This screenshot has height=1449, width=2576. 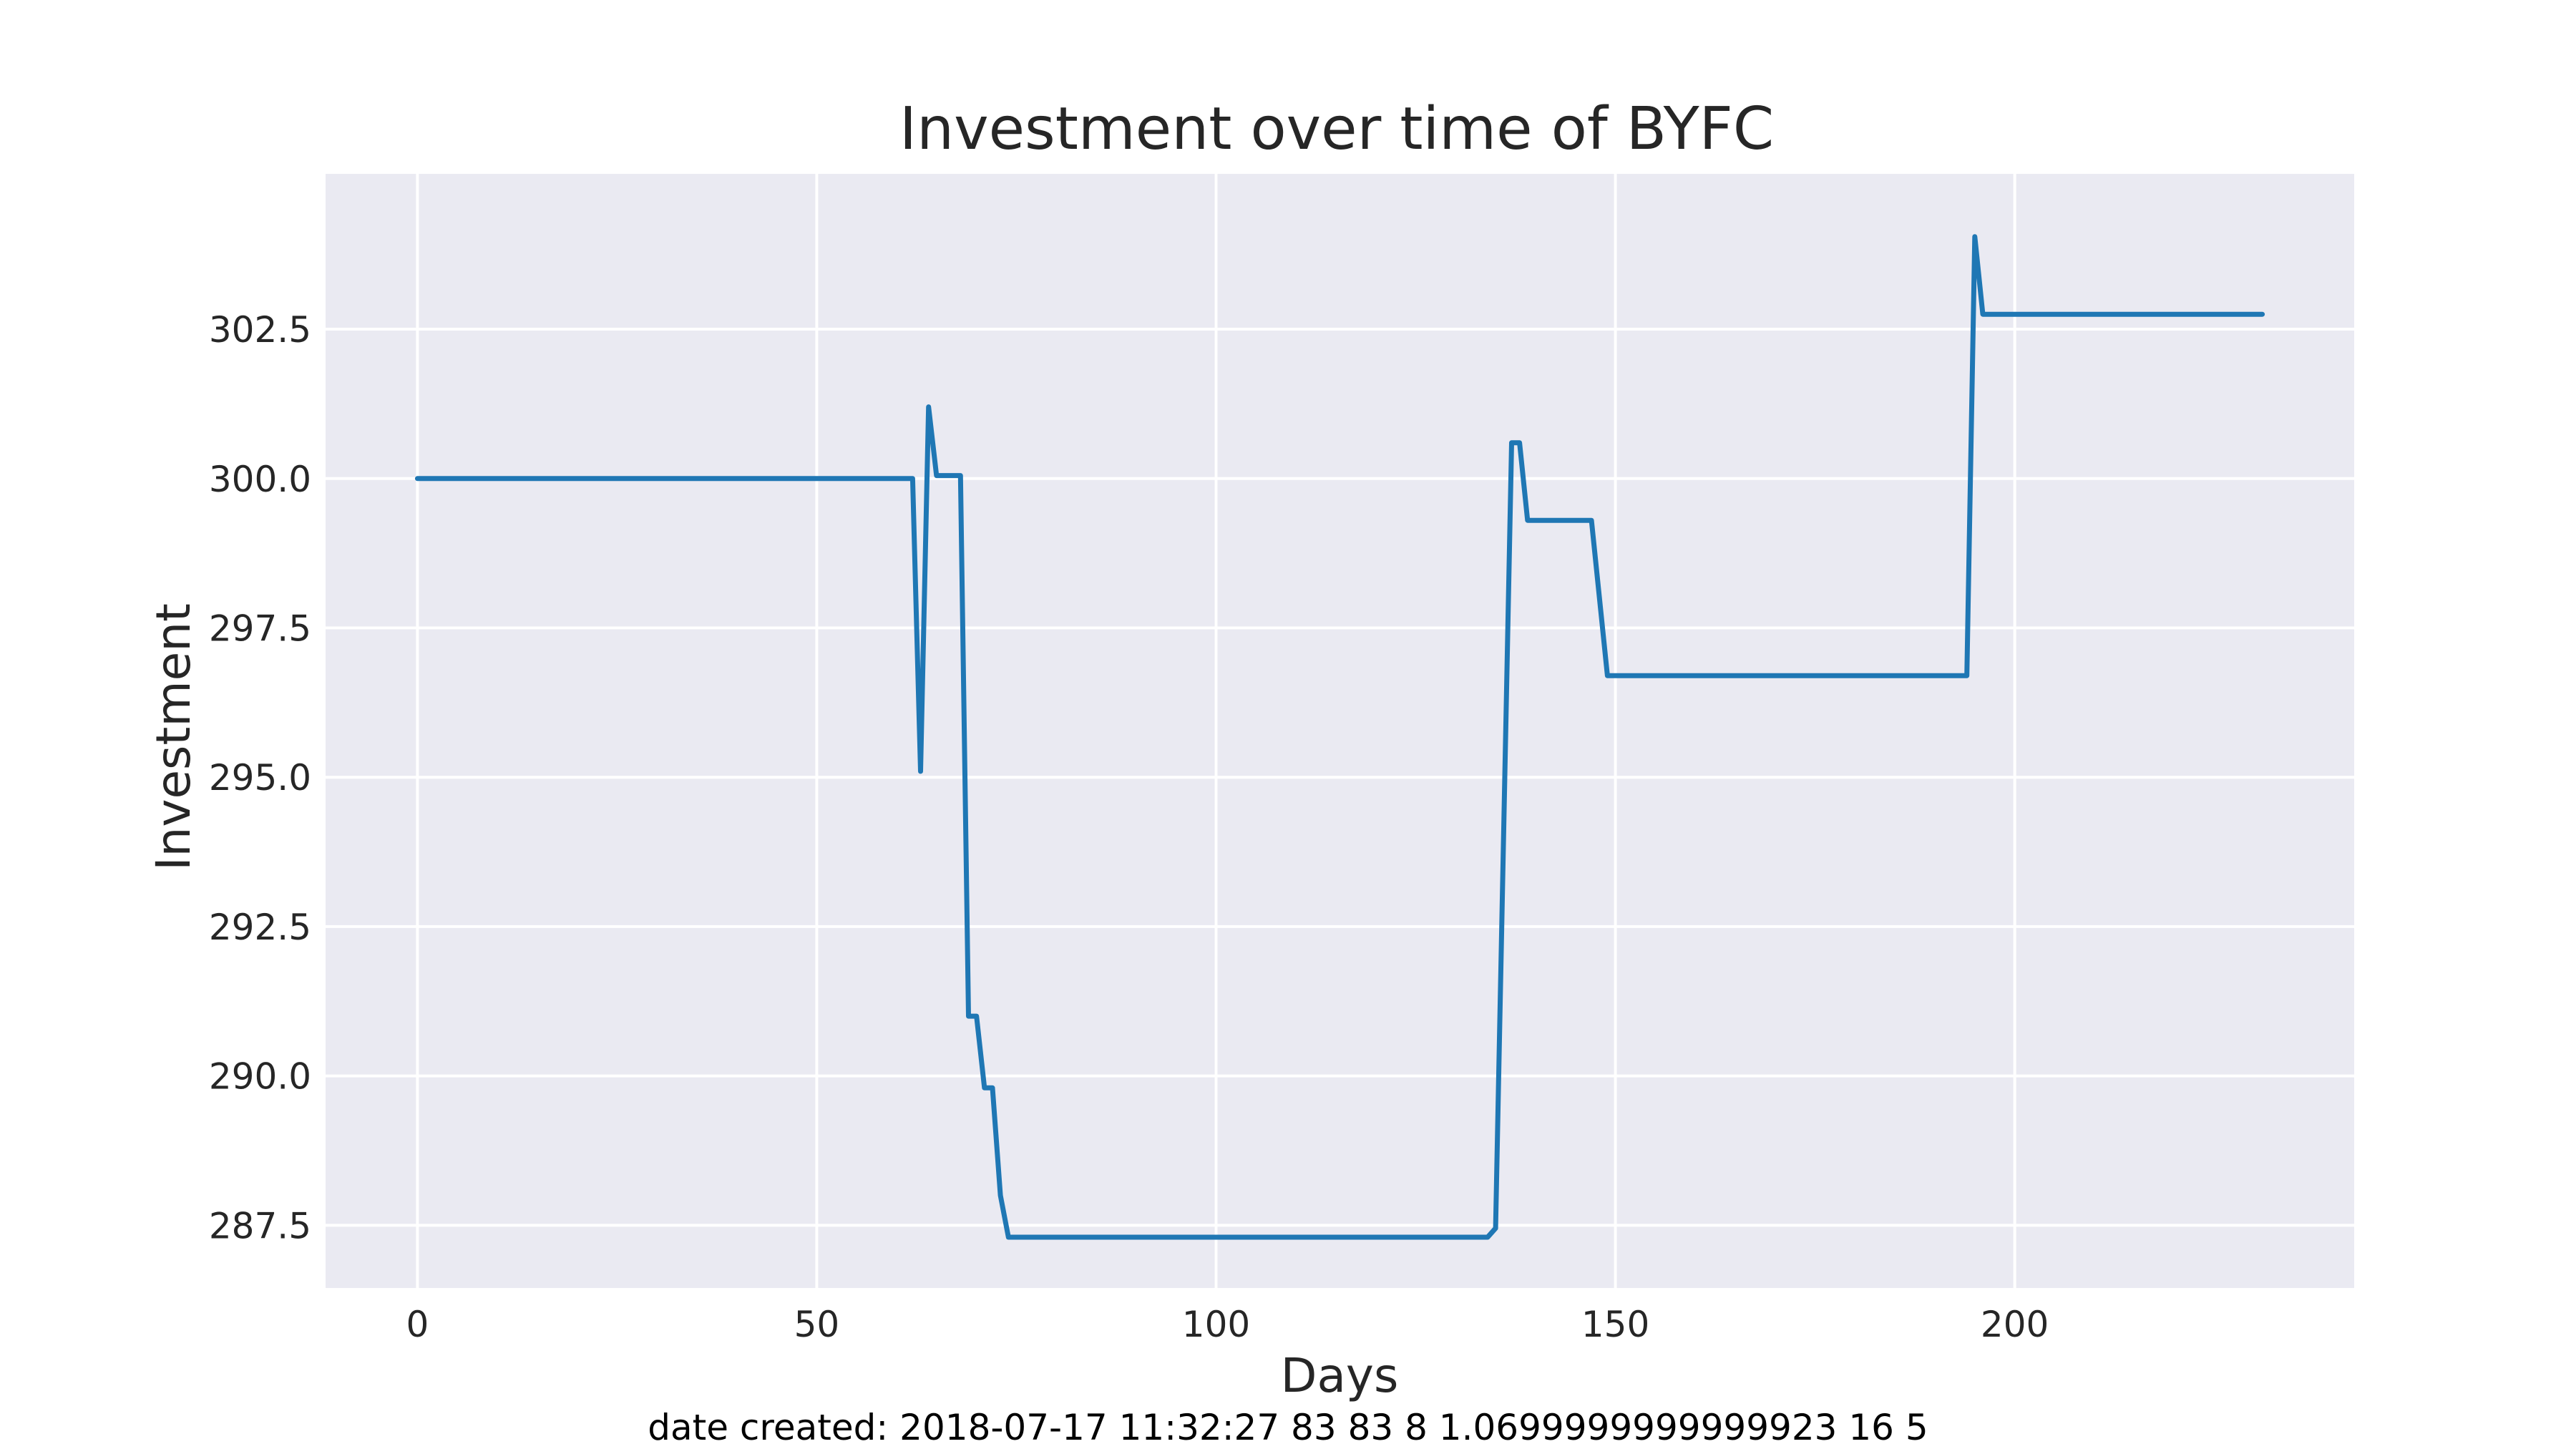 What do you see at coordinates (1615, 1324) in the screenshot?
I see `x-tick-label: 150` at bounding box center [1615, 1324].